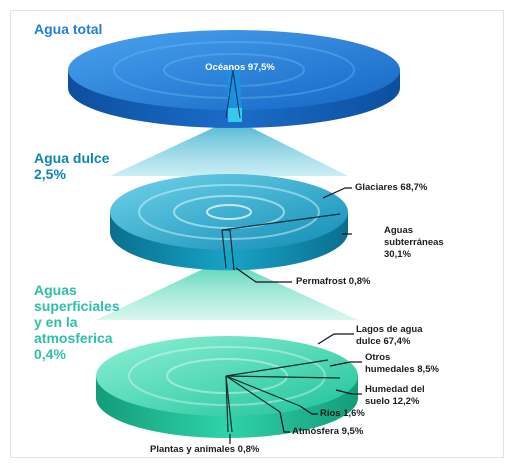 The image size is (513, 468). Describe the element at coordinates (414, 242) in the screenshot. I see `label-aguas-subterraneas: Aguas subterráneas 30,1%` at that location.